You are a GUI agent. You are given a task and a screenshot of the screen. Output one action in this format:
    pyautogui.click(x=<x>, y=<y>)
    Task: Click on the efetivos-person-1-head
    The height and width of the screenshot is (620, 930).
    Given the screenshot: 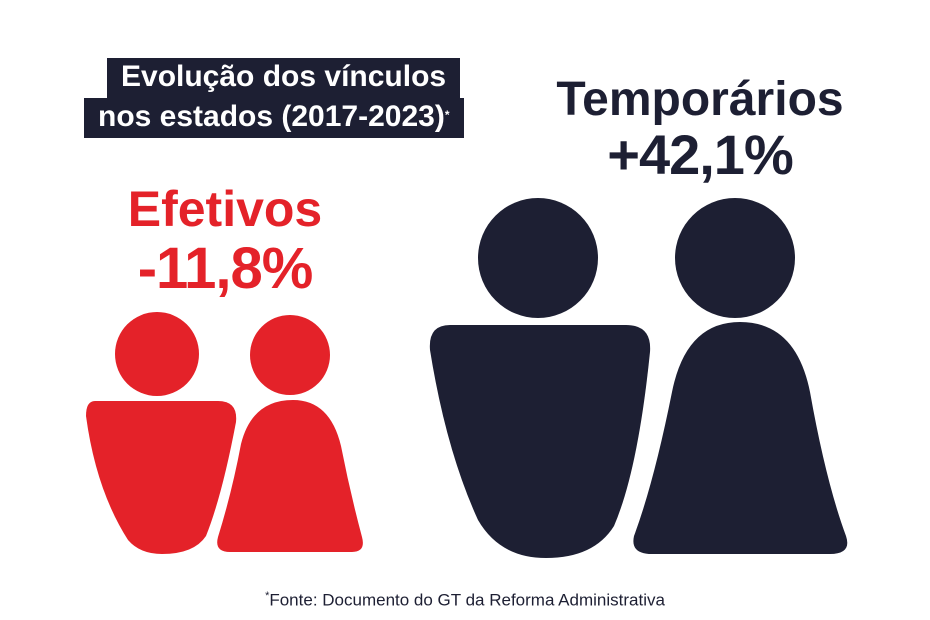 What is the action you would take?
    pyautogui.click(x=157, y=354)
    